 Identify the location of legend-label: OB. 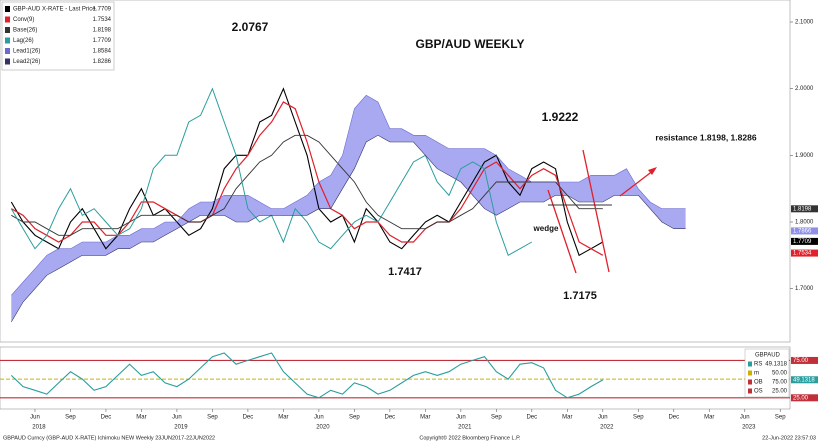
(758, 383).